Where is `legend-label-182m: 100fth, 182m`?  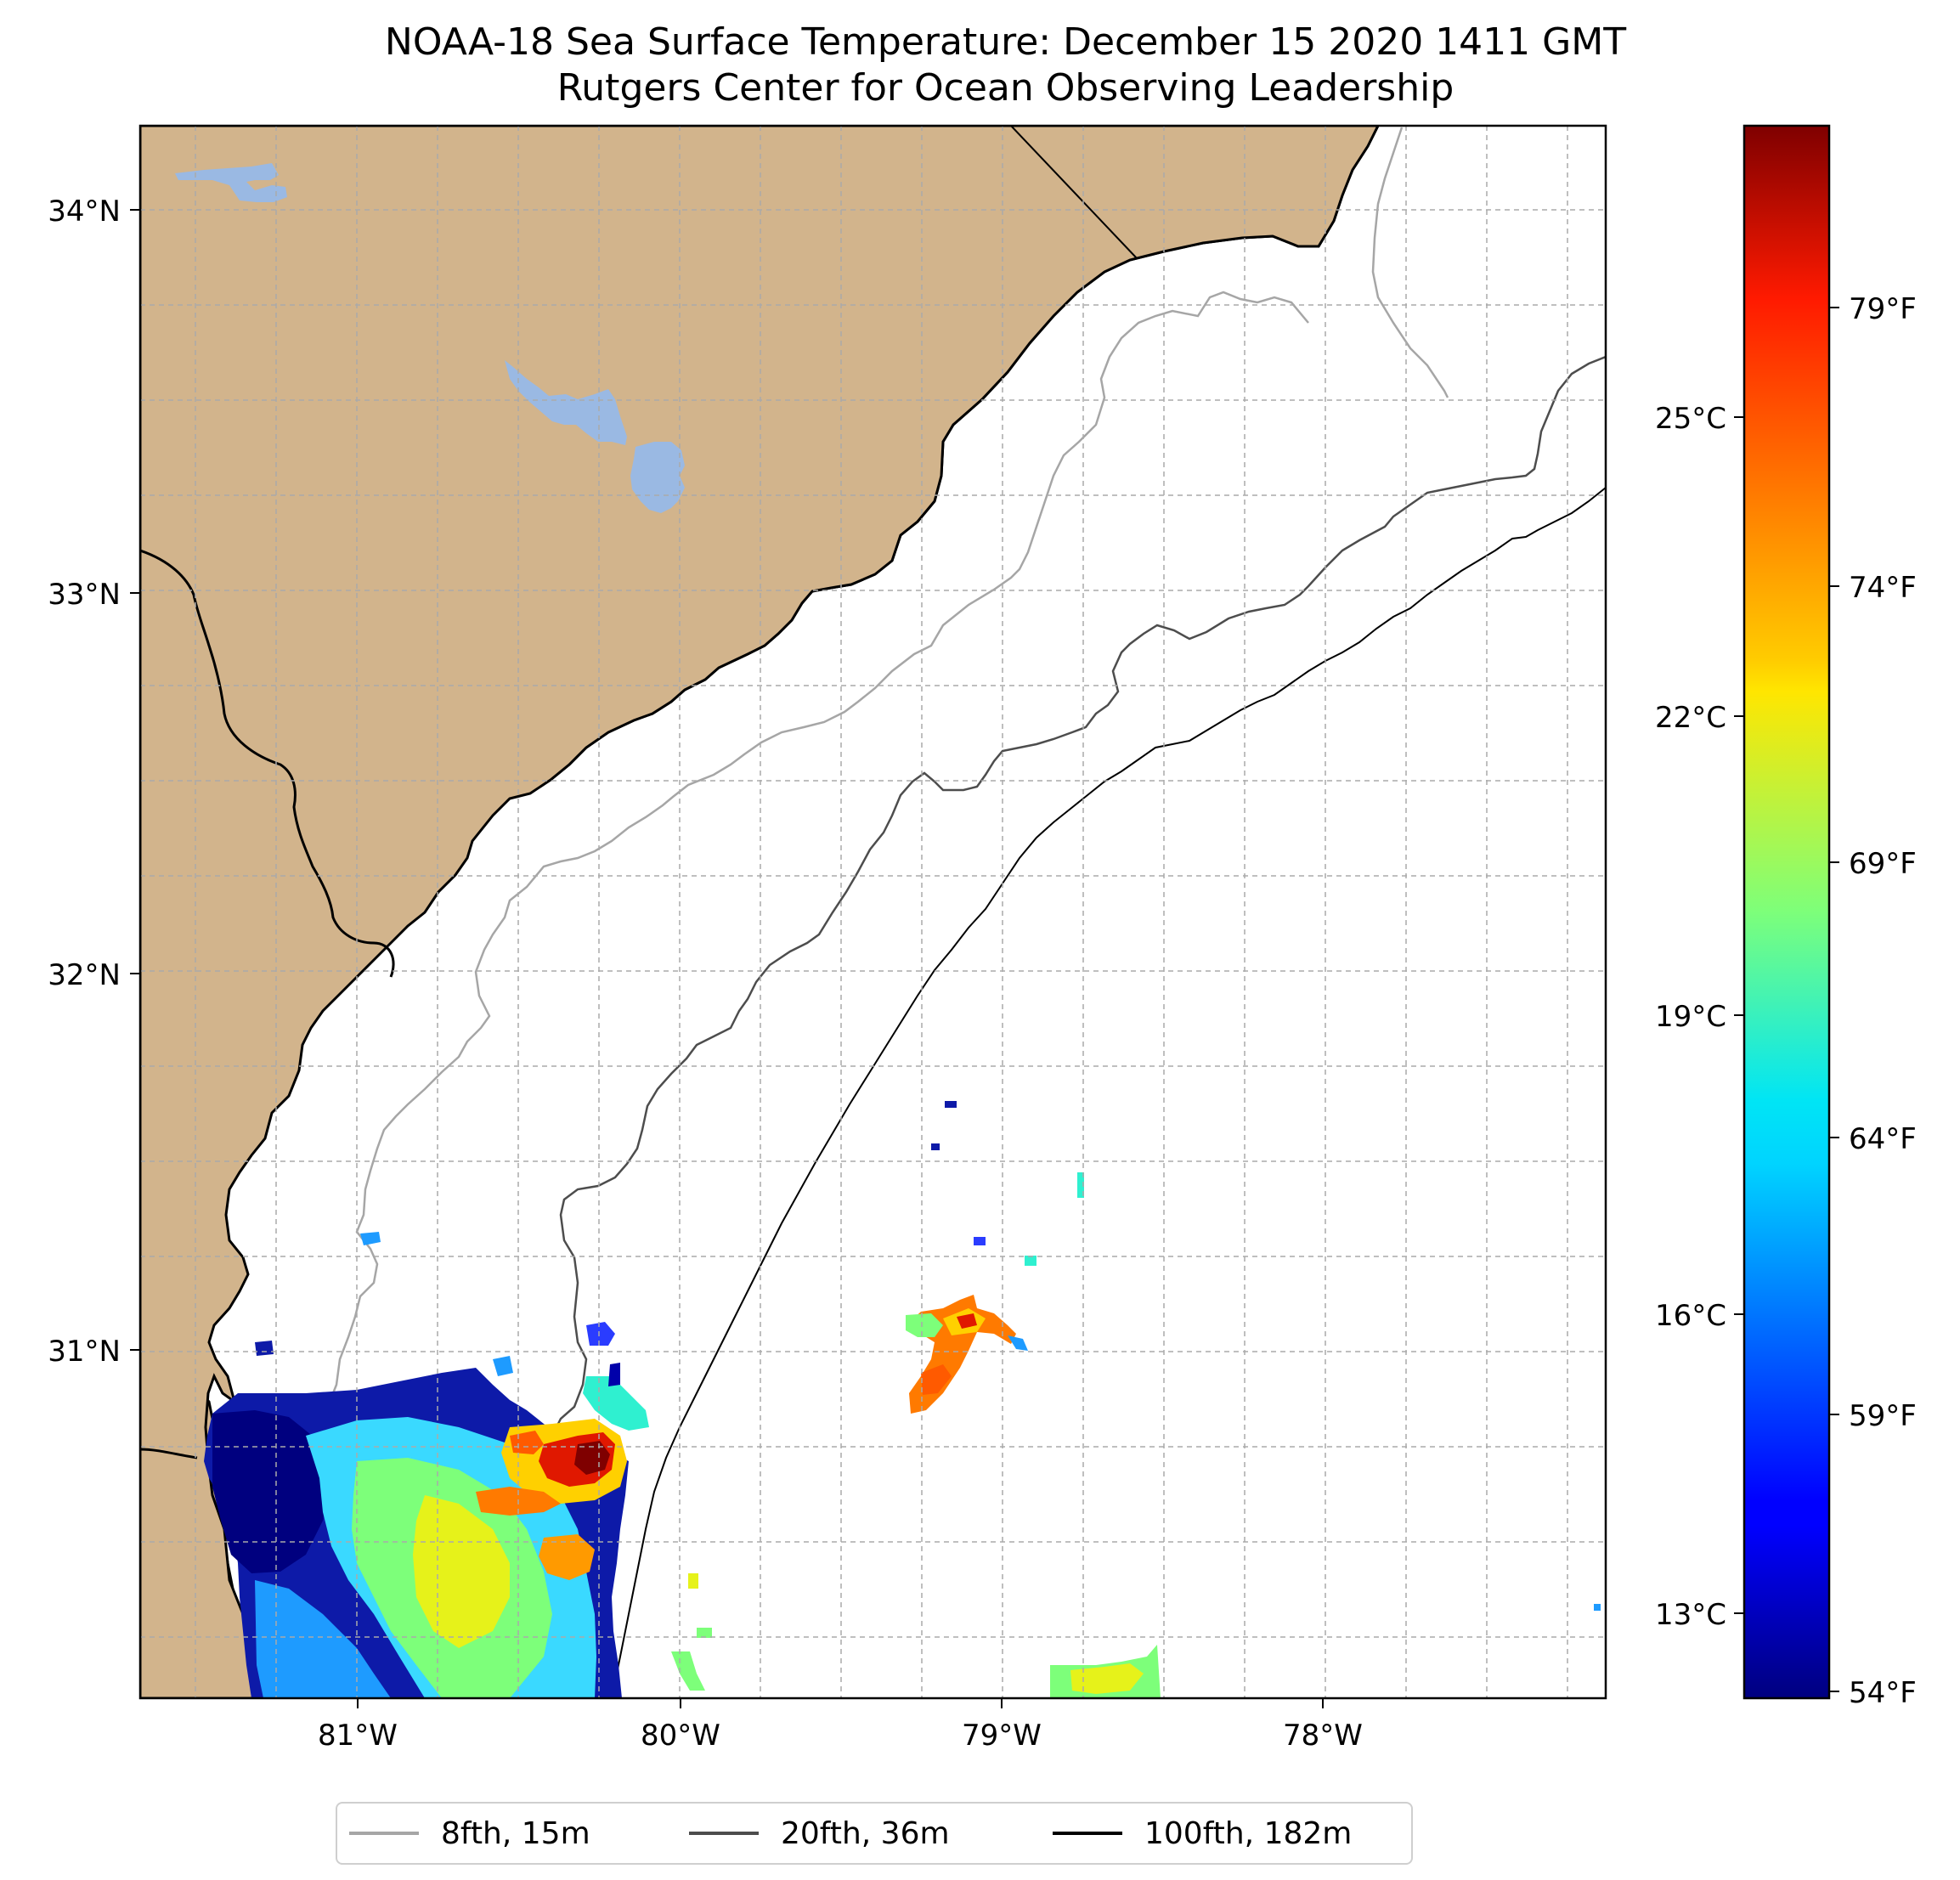 legend-label-182m: 100fth, 182m is located at coordinates (1249, 1833).